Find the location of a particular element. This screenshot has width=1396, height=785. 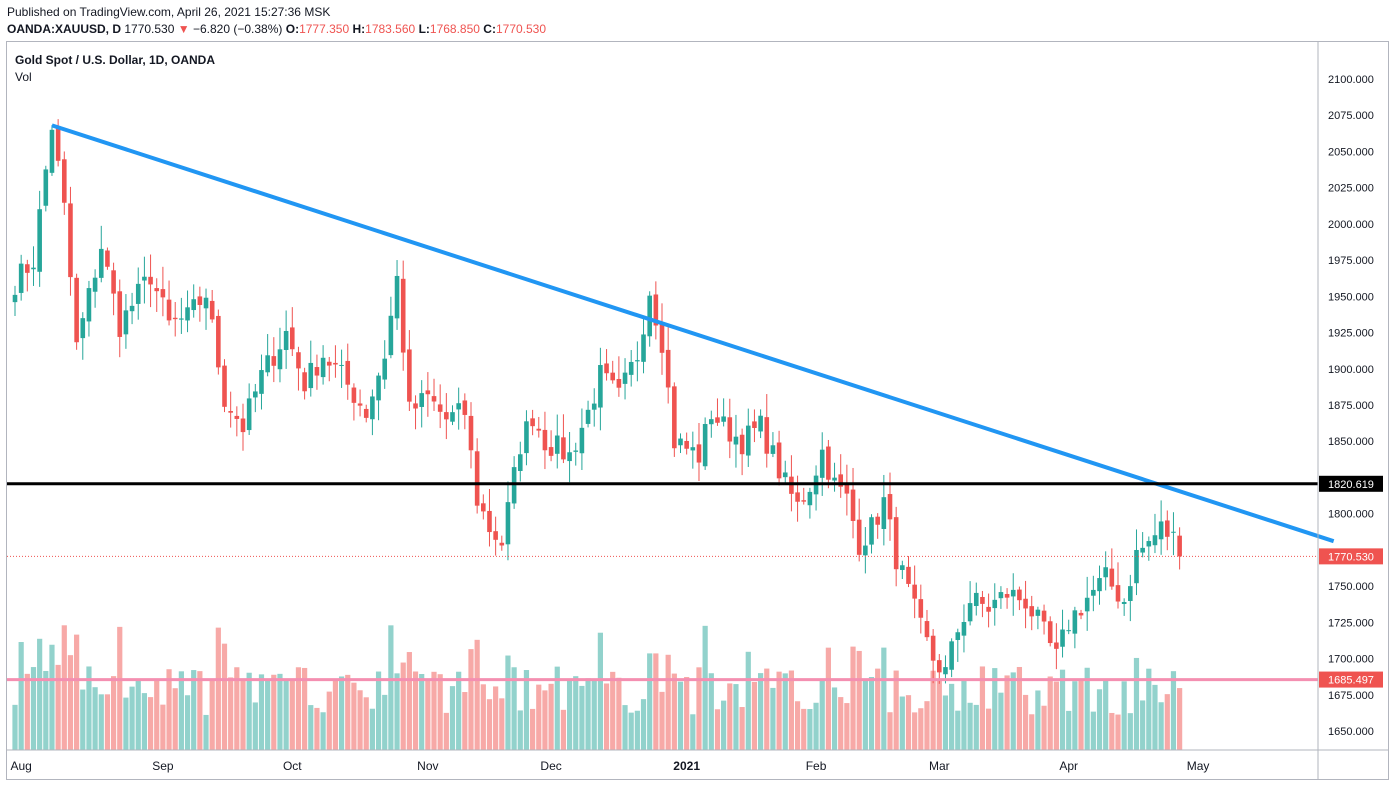

last-level-label: 1770.530 is located at coordinates (1351, 557).